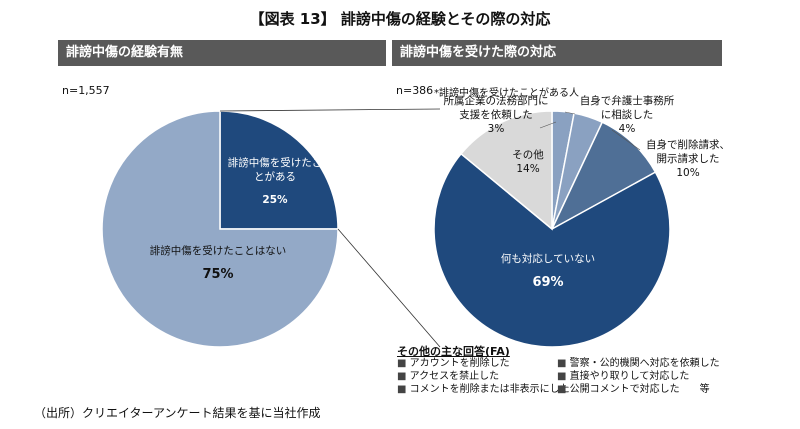 This screenshot has width=800, height=429. I want to click on other-response-item: 公開コメントで対応した 等, so click(638, 389).